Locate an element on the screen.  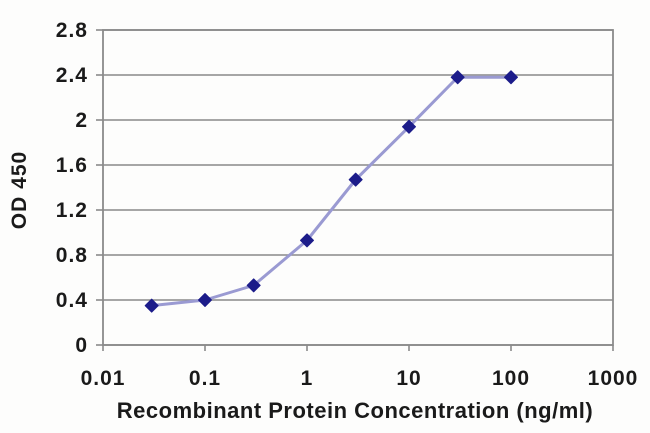
y-tick-label: 0 is located at coordinates (81, 345).